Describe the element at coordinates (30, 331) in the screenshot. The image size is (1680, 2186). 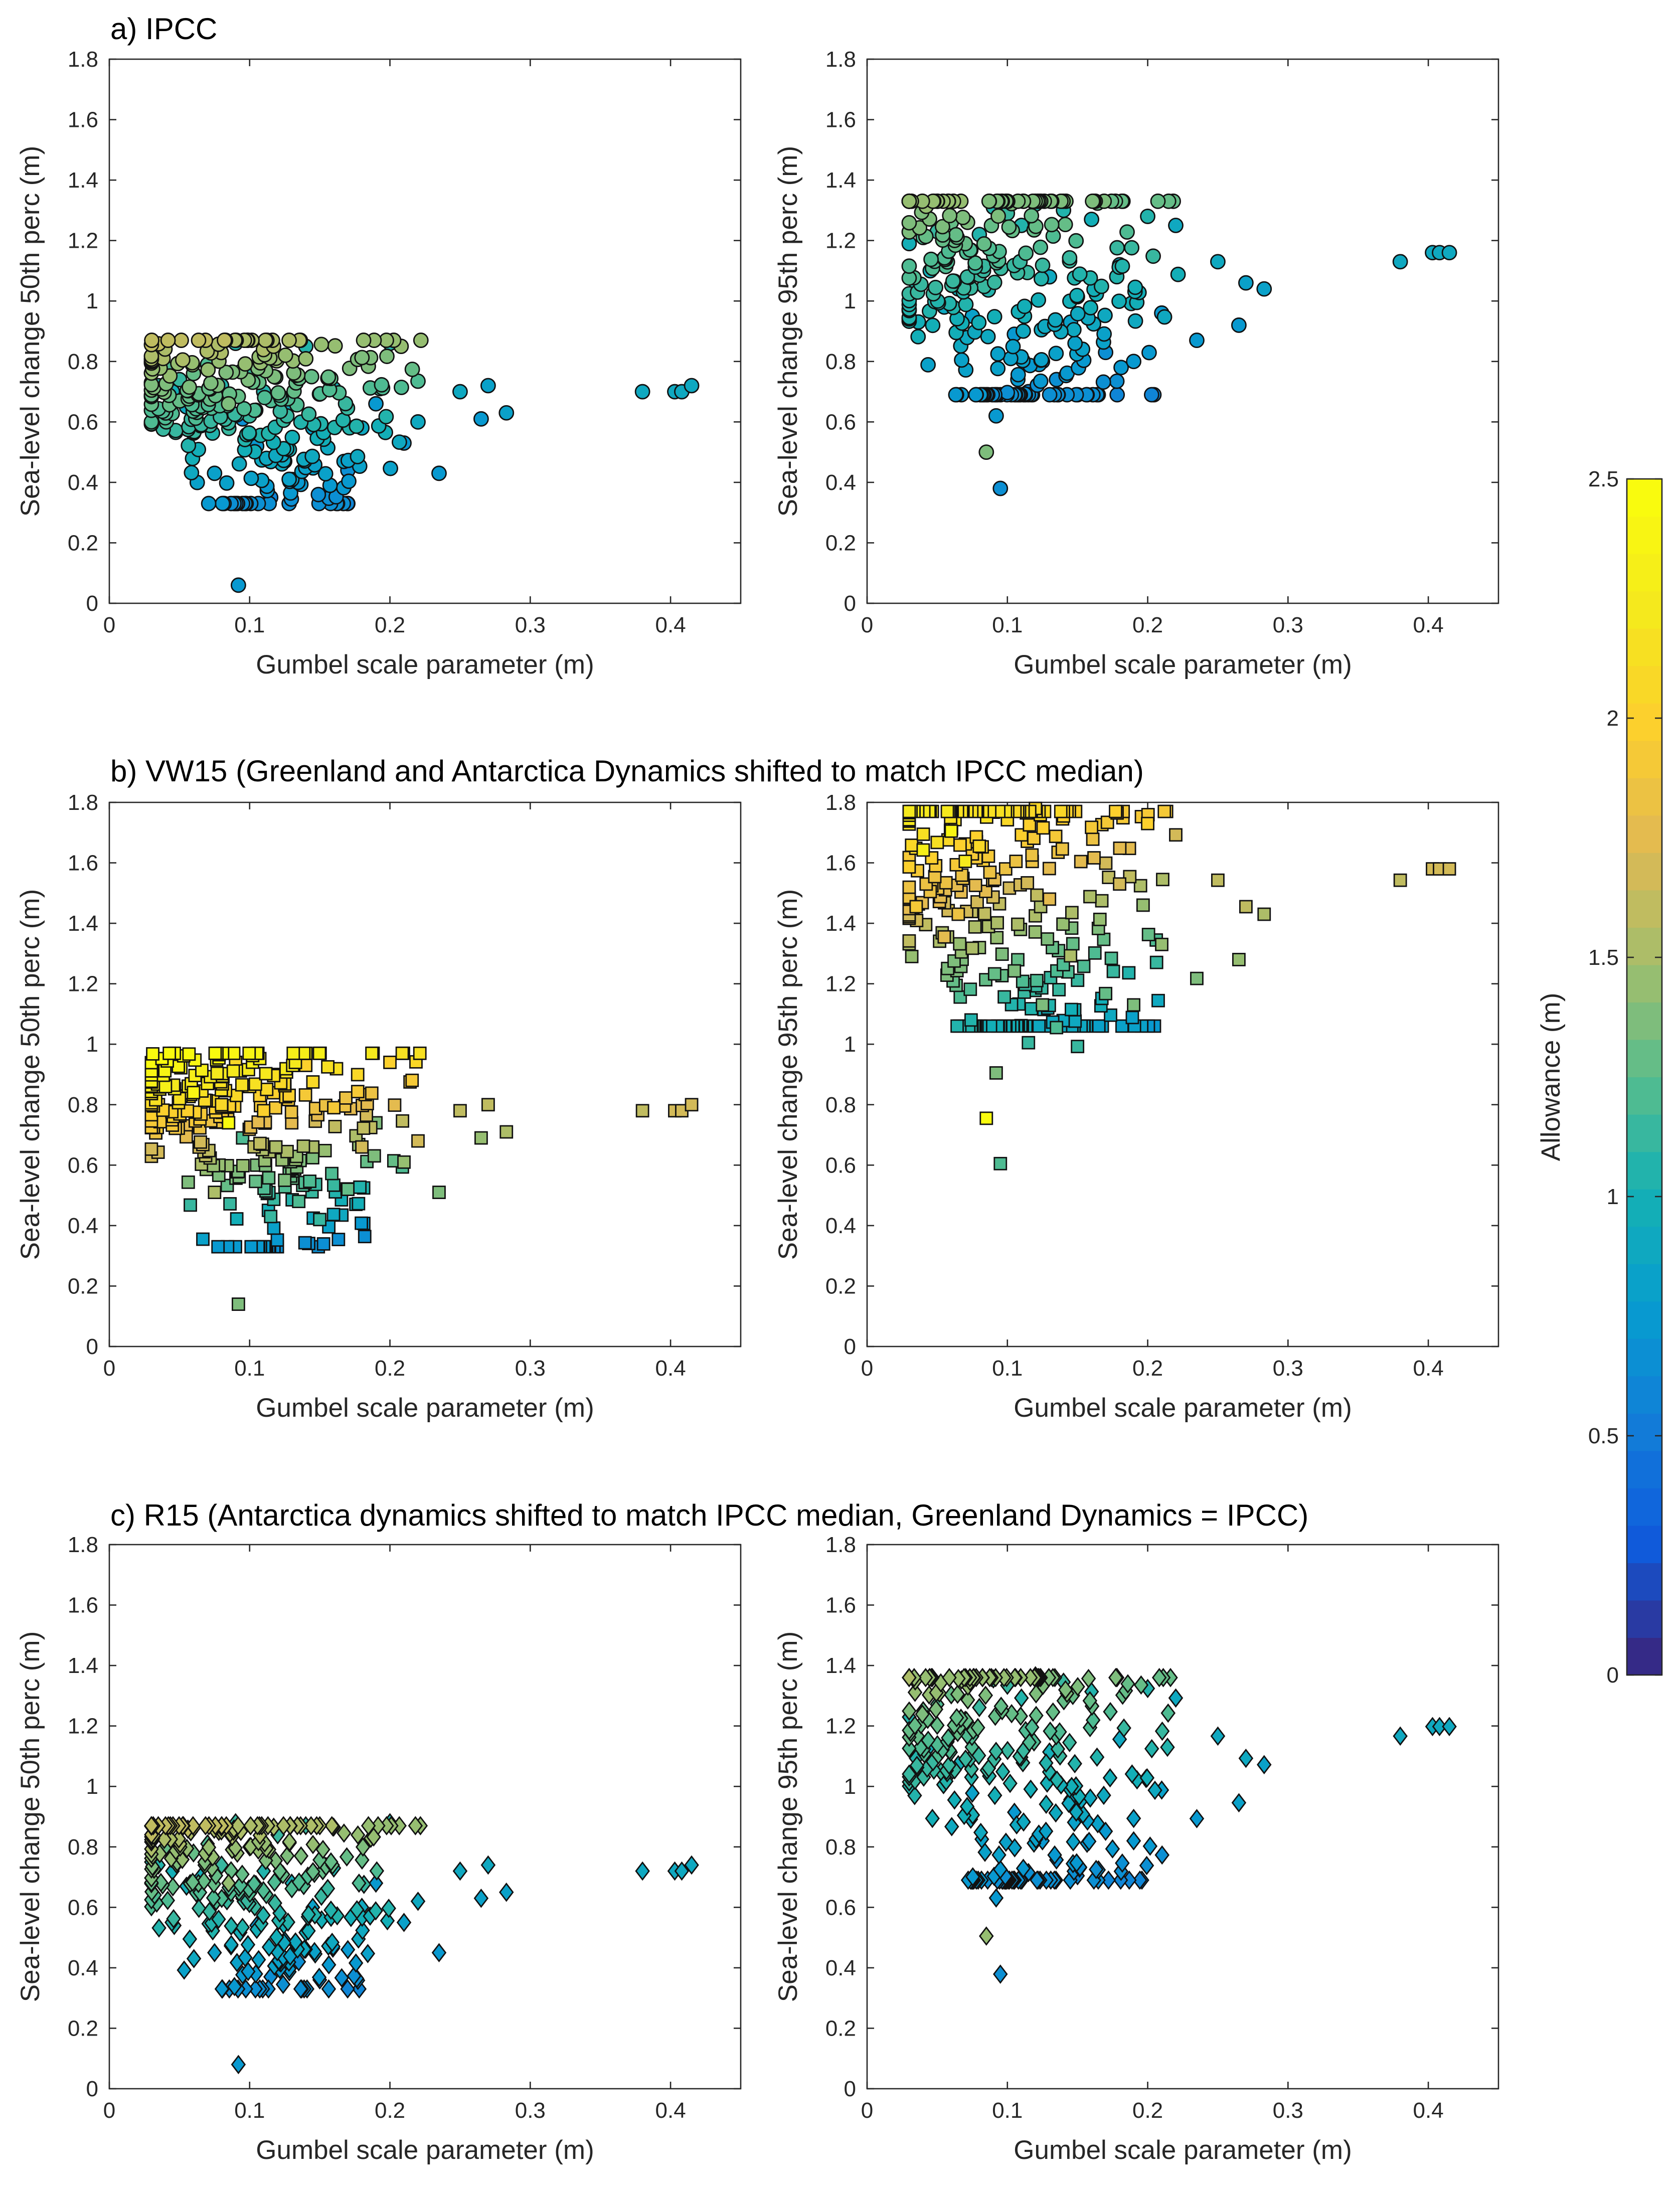
I see `y-axis-label: Sea-level change 50th perc (m)` at that location.